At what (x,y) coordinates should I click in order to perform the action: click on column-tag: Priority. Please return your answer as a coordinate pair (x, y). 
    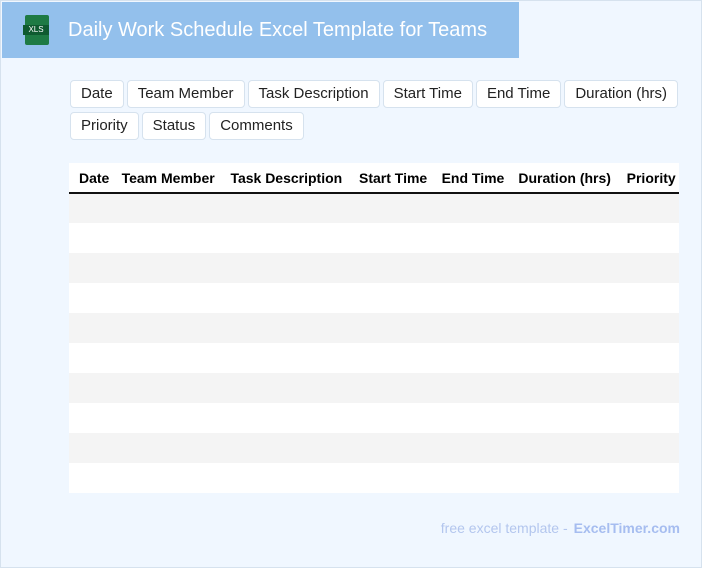
    Looking at the image, I should click on (104, 126).